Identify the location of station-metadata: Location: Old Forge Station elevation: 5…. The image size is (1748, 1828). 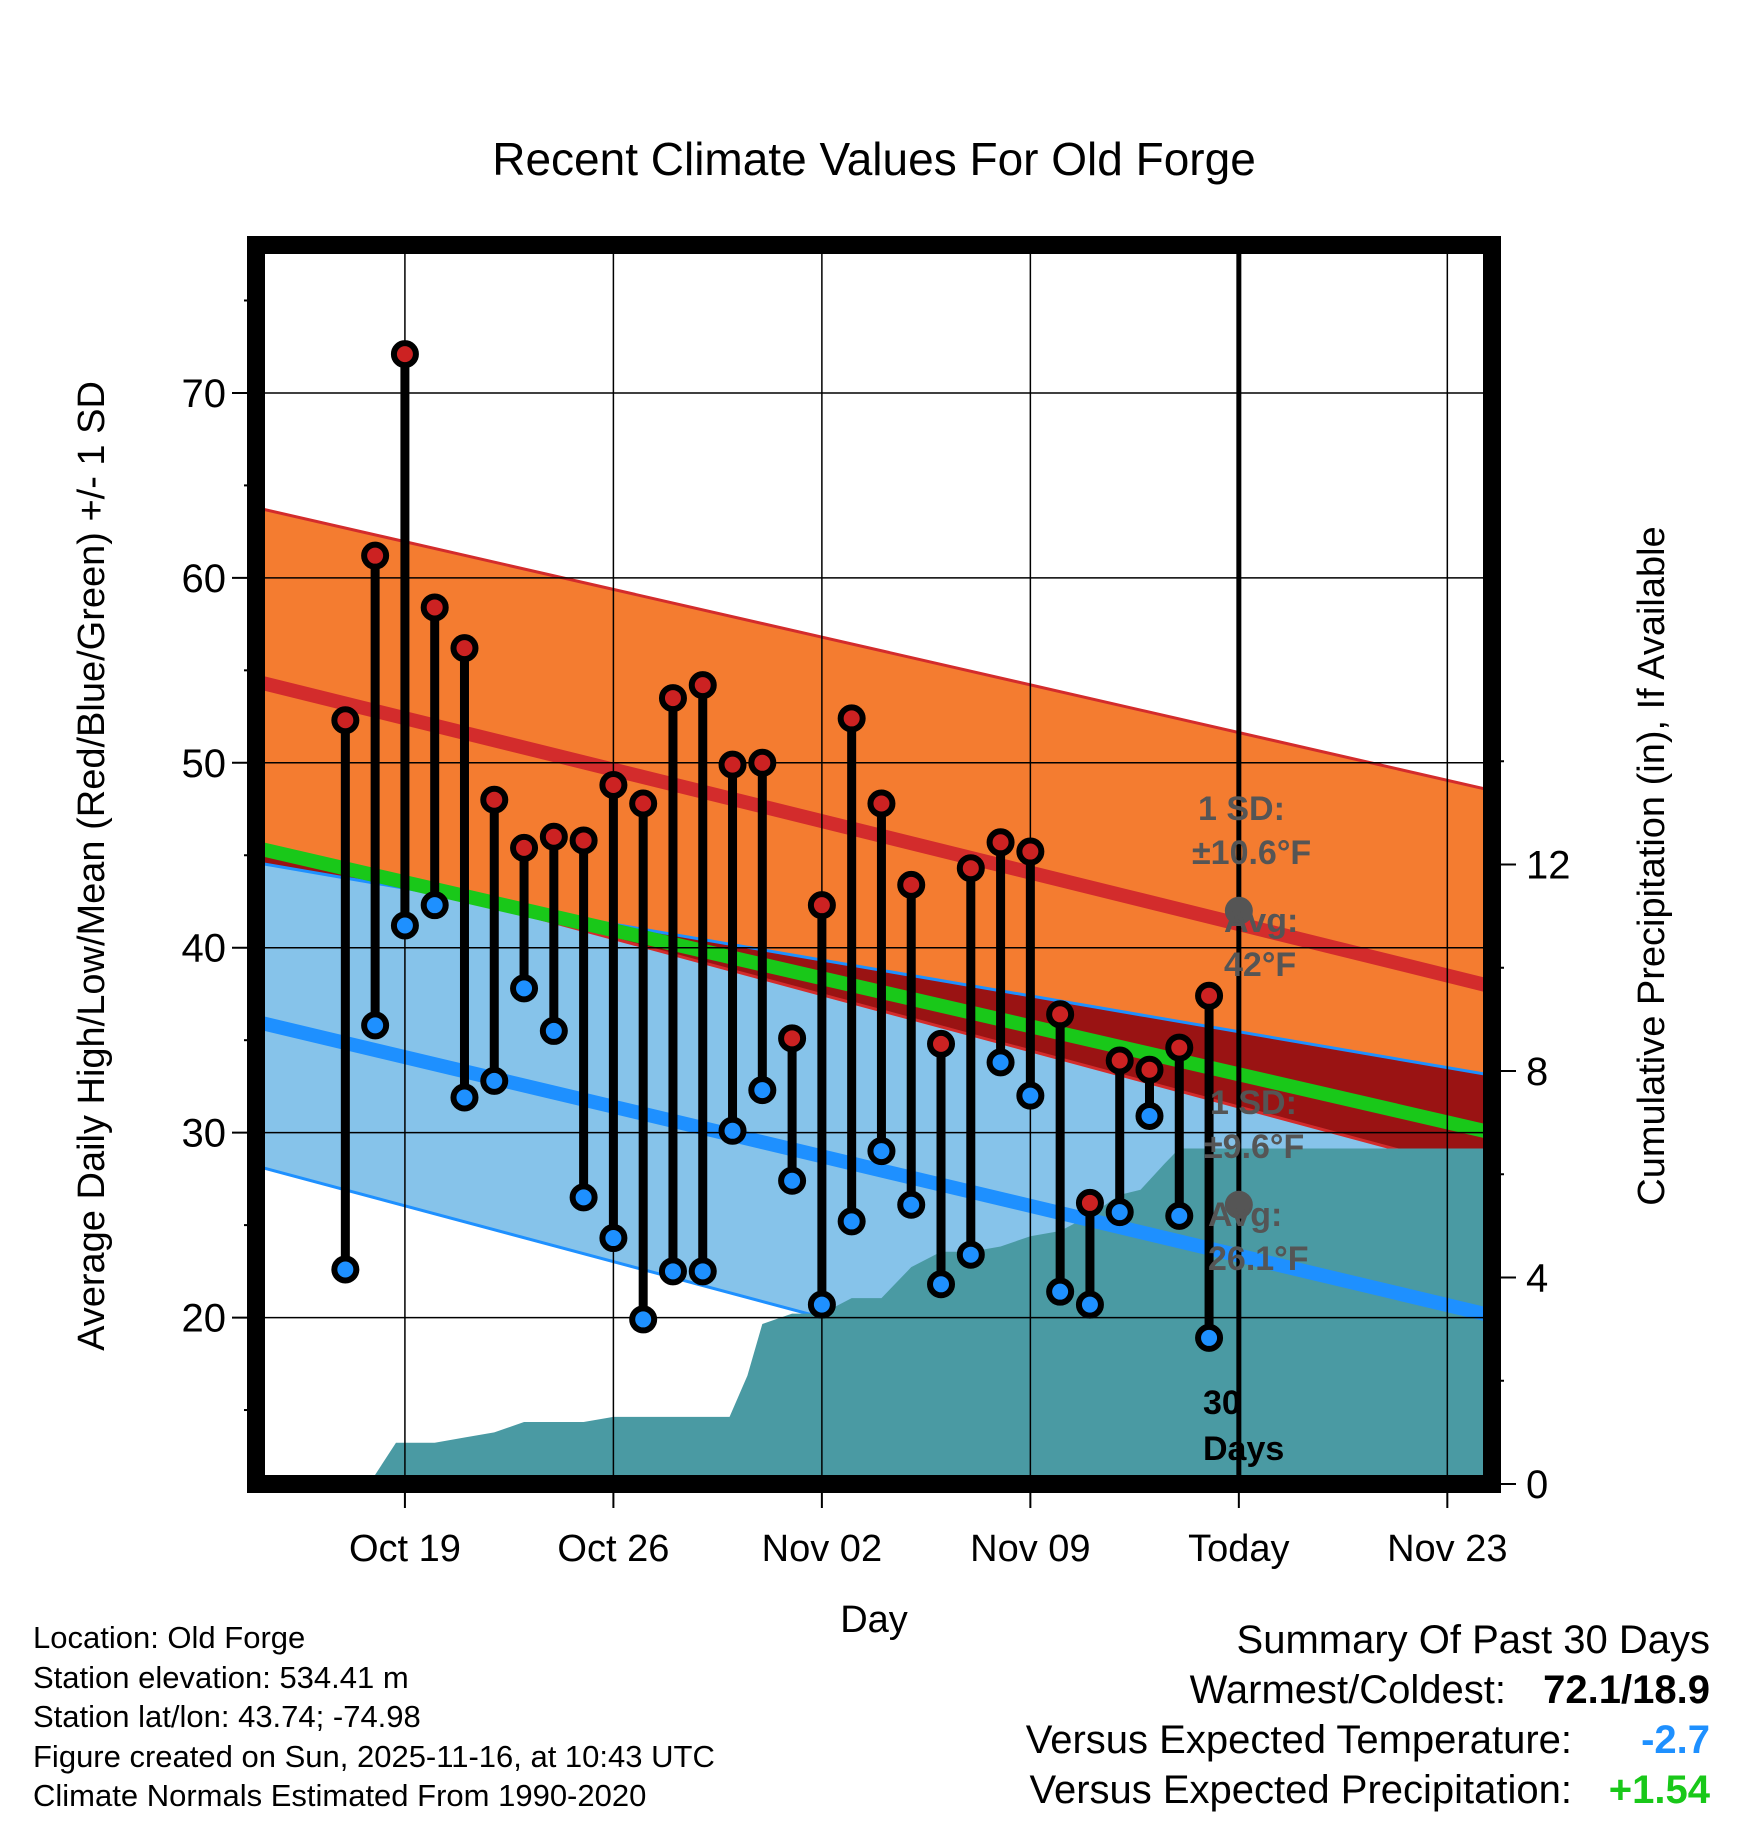
(374, 1717).